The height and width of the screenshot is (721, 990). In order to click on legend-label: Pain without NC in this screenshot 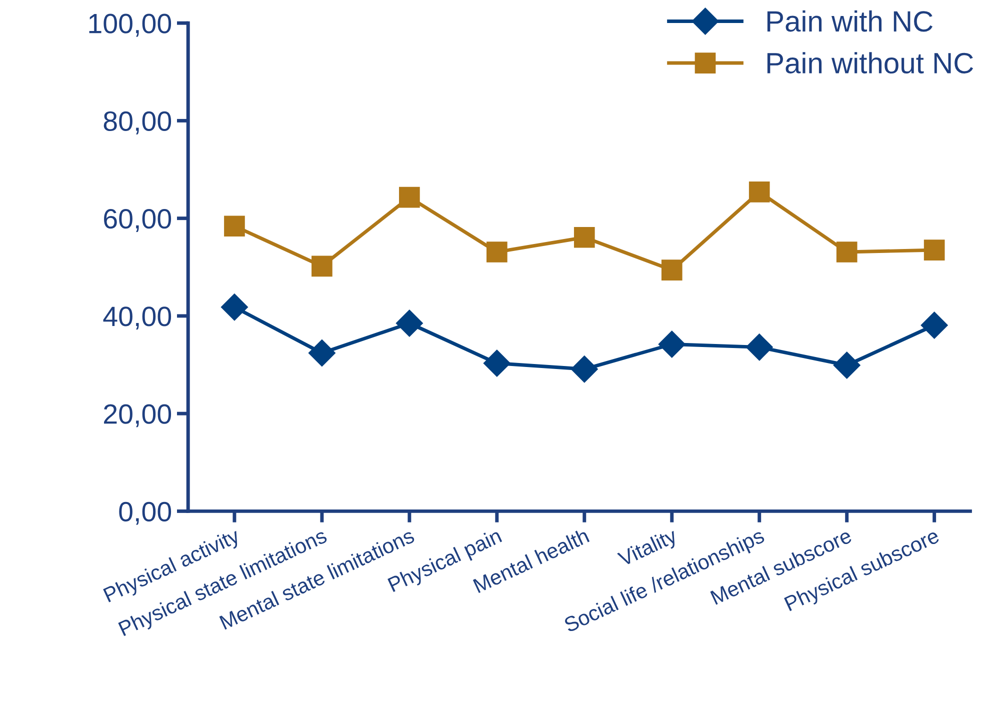, I will do `click(870, 63)`.